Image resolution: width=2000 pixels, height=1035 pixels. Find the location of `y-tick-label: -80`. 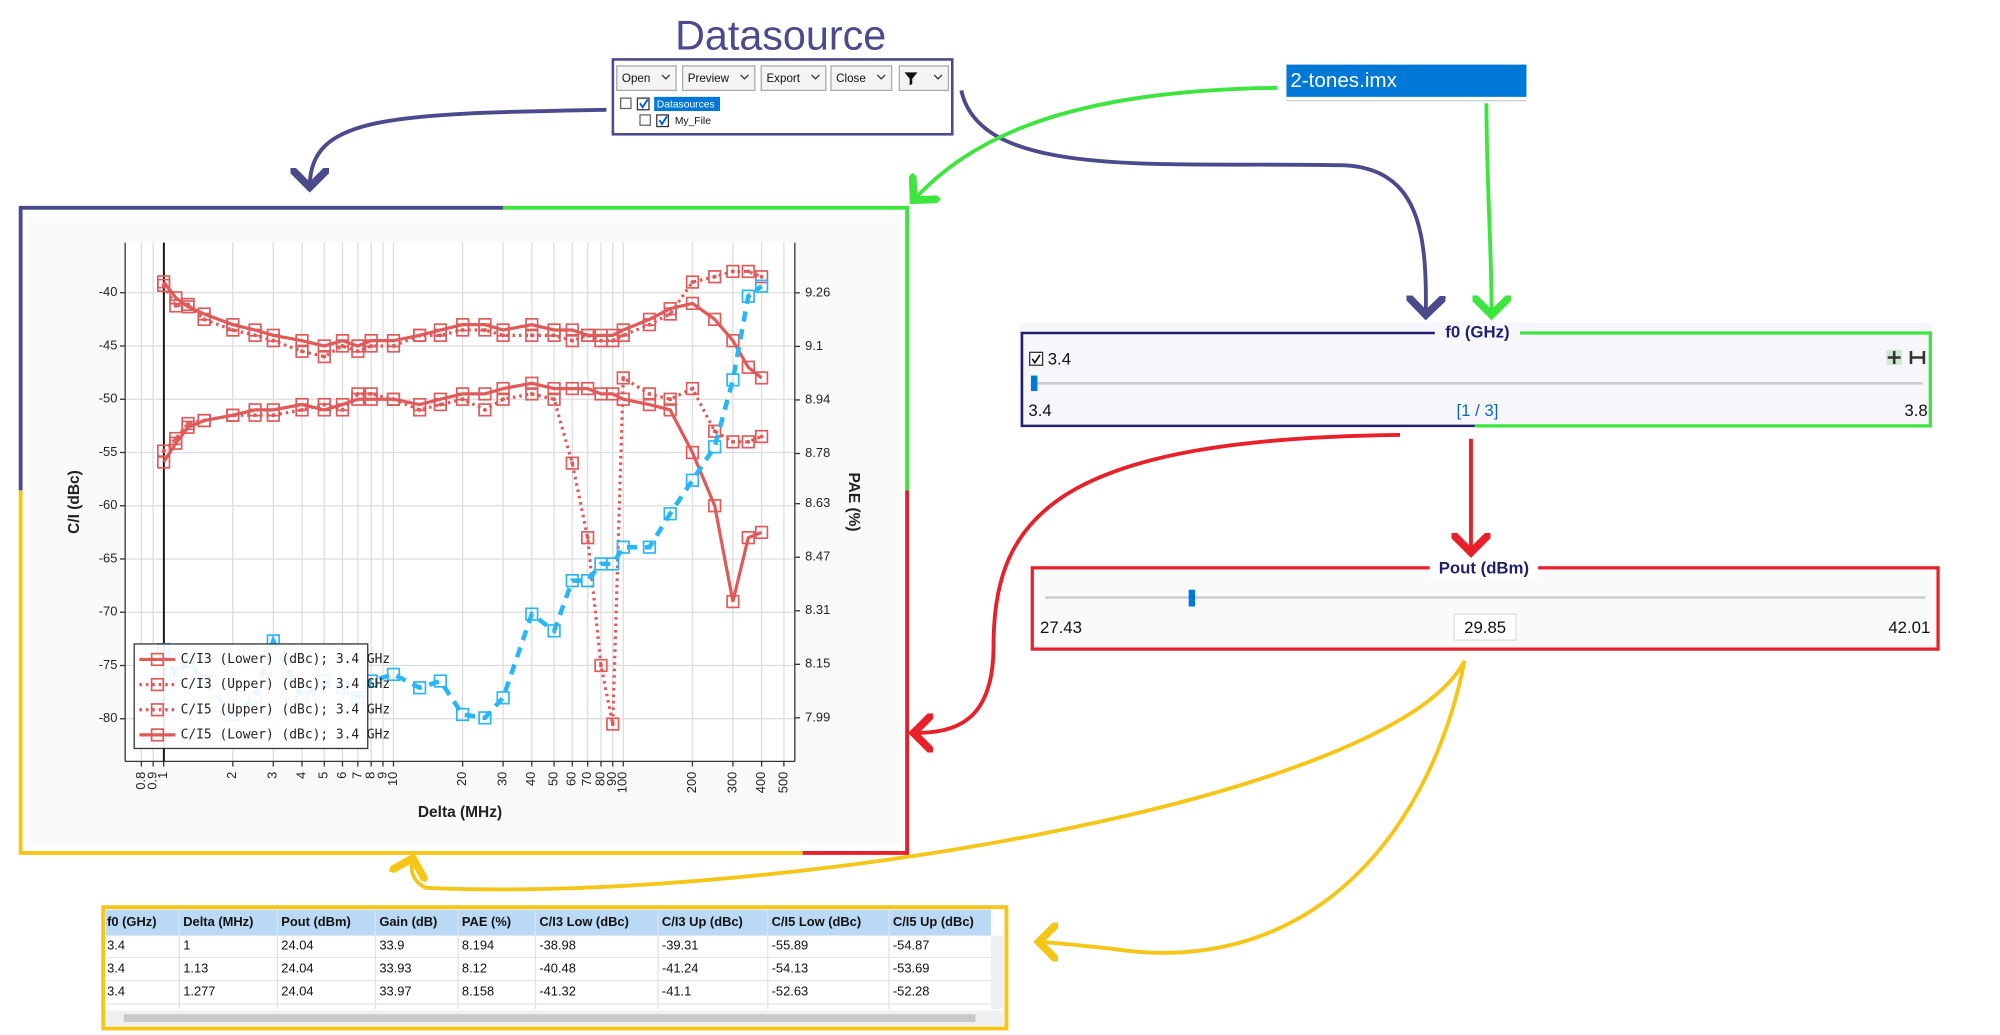

y-tick-label: -80 is located at coordinates (108, 717).